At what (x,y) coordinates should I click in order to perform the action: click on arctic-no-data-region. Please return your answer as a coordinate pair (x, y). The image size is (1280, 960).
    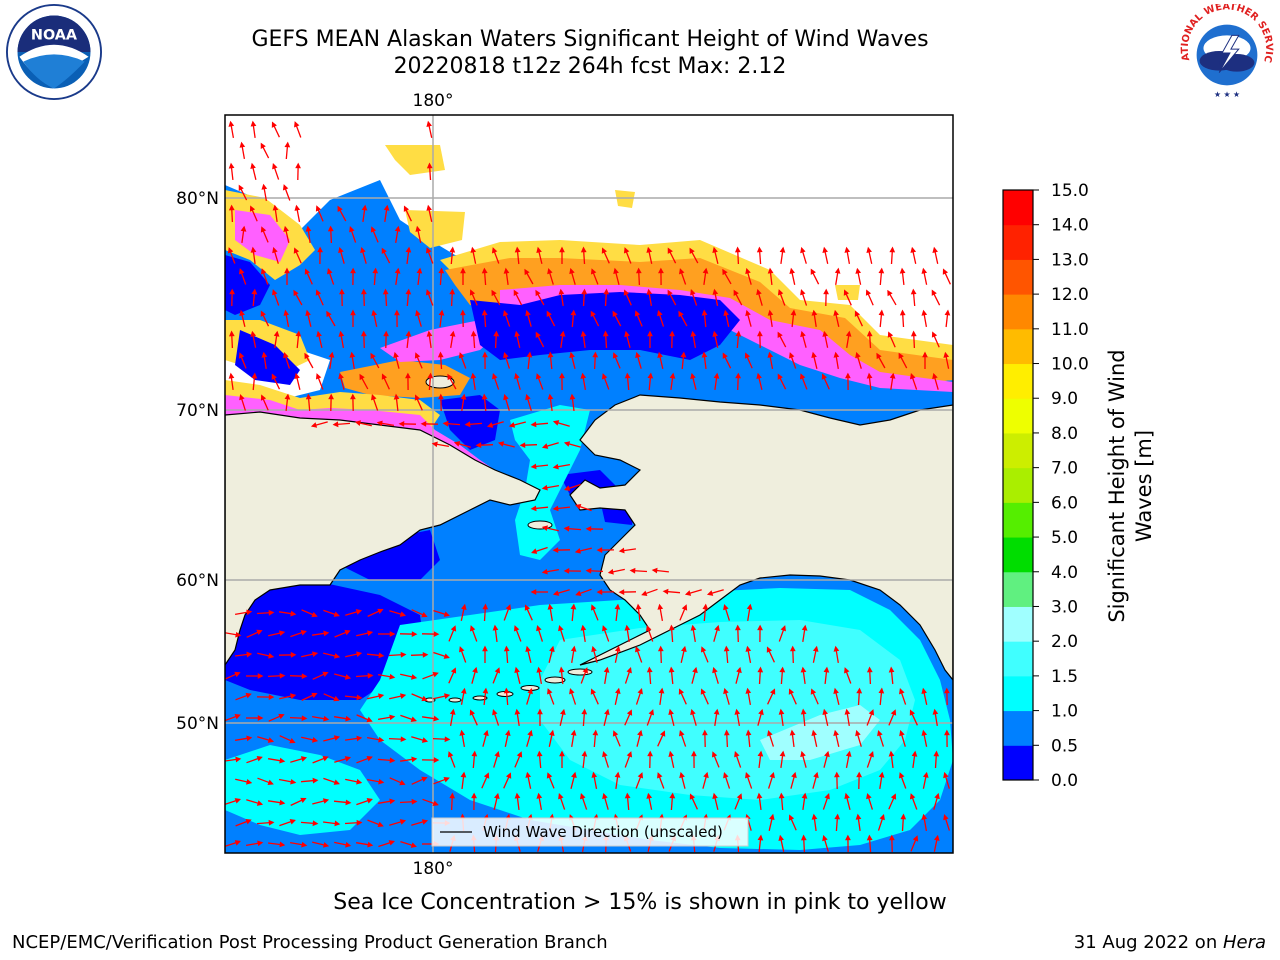
    Looking at the image, I should click on (589, 237).